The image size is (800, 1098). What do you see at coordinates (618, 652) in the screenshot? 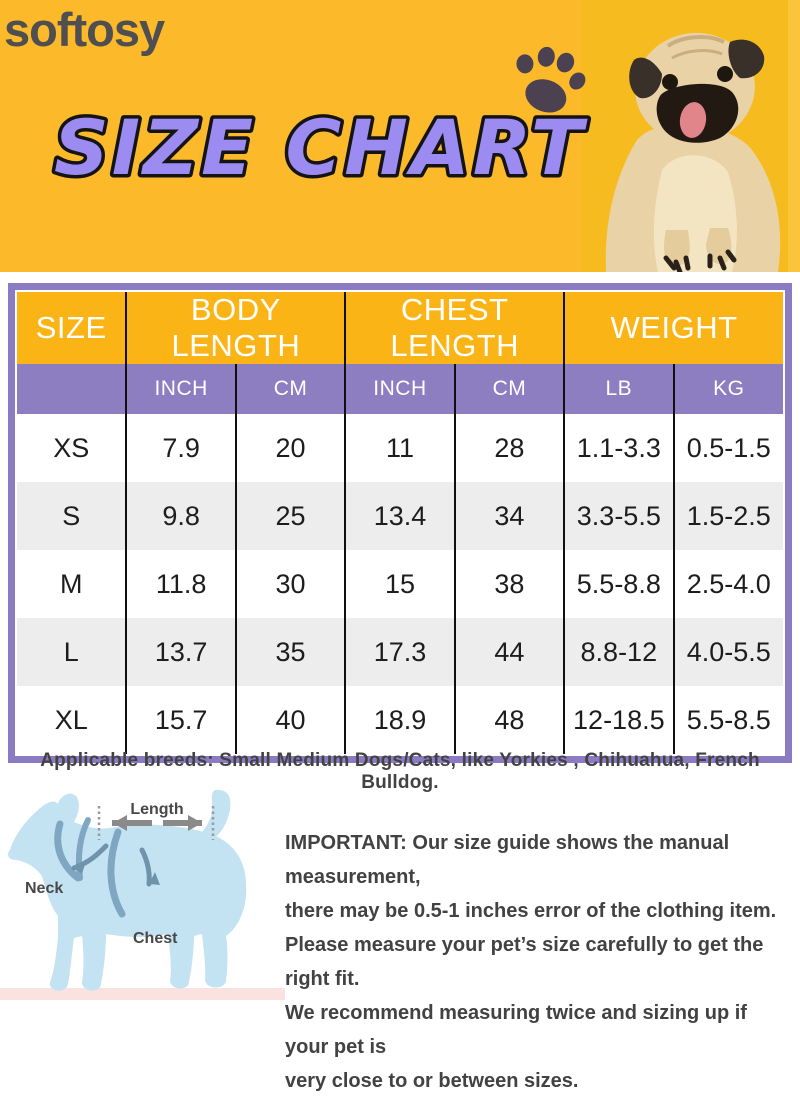
I see `value-cell: 8.8-12` at bounding box center [618, 652].